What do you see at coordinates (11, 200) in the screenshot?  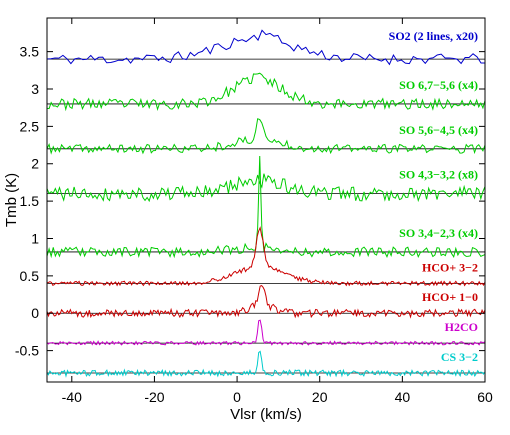 I see `y-axis-title: Tmb (K)` at bounding box center [11, 200].